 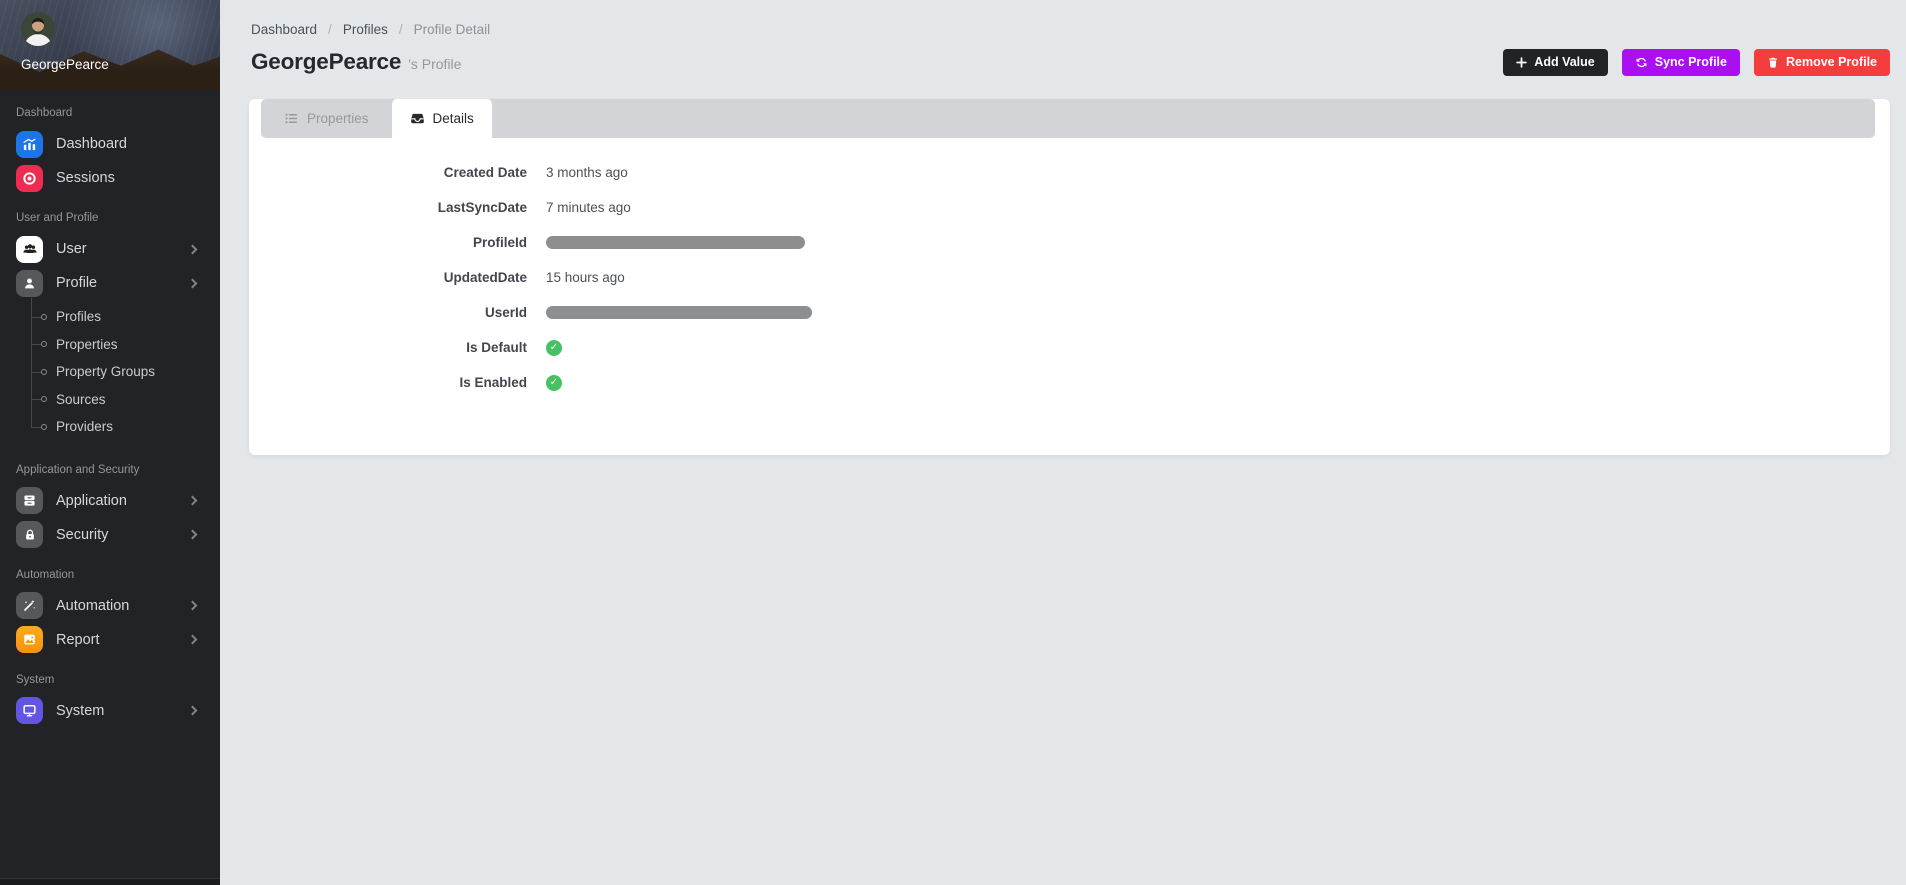 I want to click on sidebar-subitem-property-groups: Property Groups, so click(x=125, y=372).